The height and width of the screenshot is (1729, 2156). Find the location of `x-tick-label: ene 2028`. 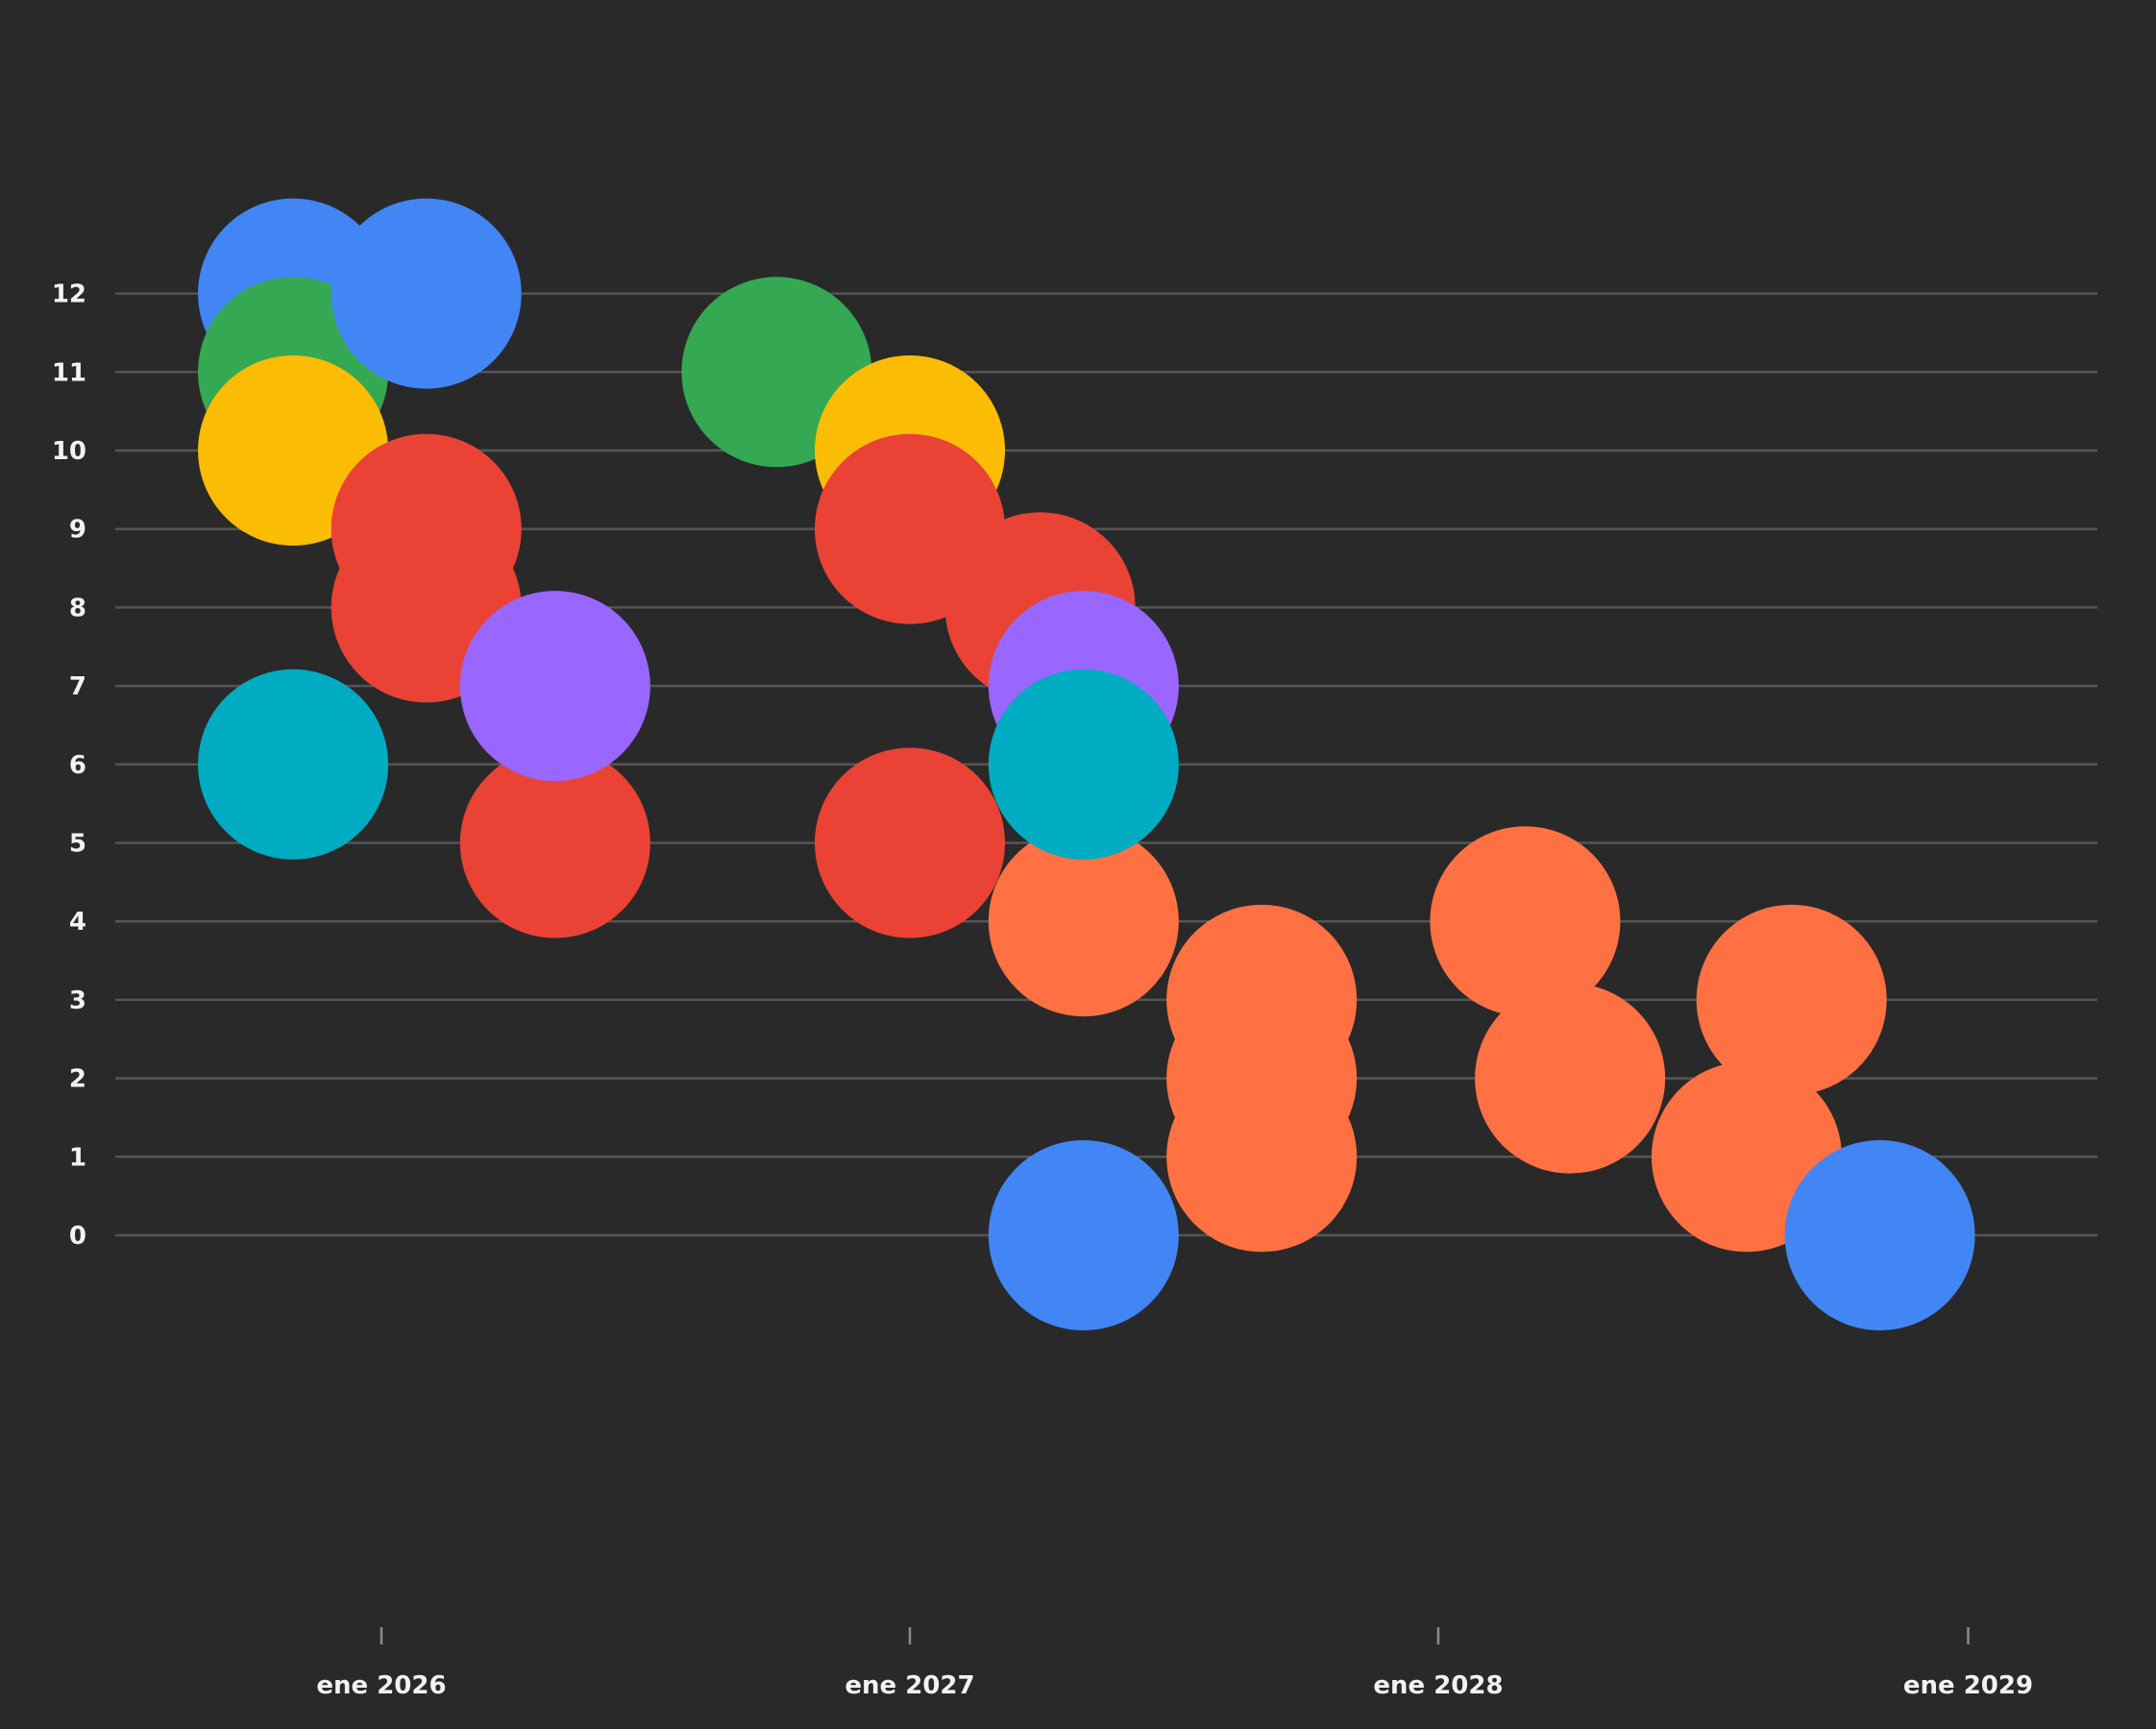

x-tick-label: ene 2028 is located at coordinates (1438, 1685).